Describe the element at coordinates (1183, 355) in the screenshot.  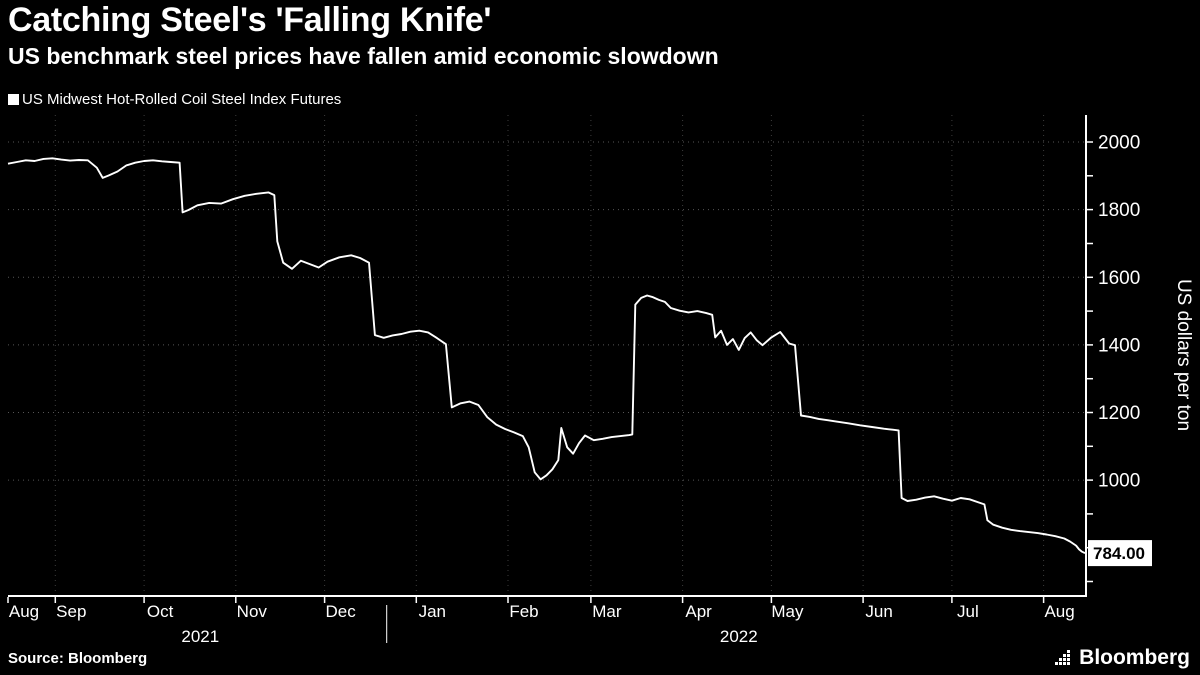
I see `y-axis-title: US dollars per ton` at that location.